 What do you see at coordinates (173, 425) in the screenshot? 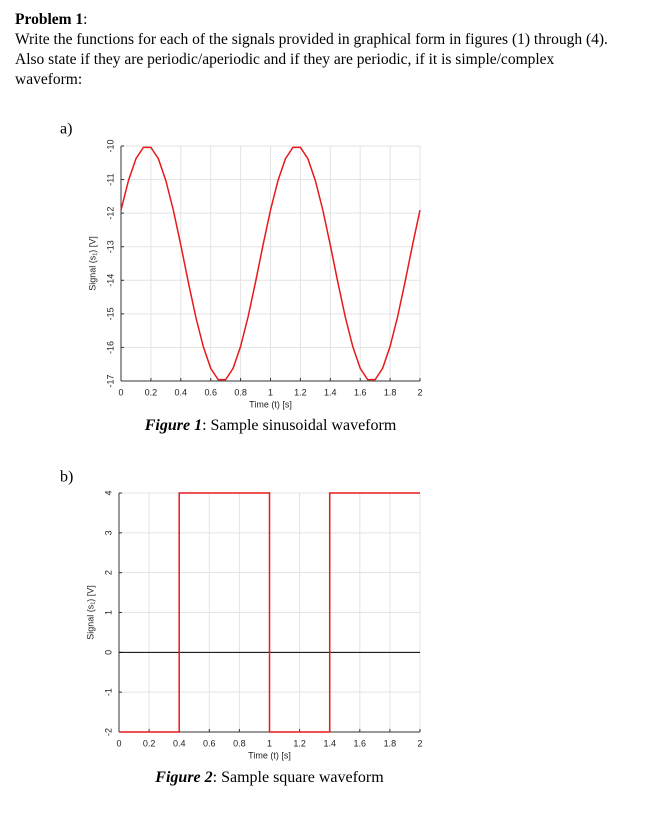
I see `caption-label: Figure 1` at bounding box center [173, 425].